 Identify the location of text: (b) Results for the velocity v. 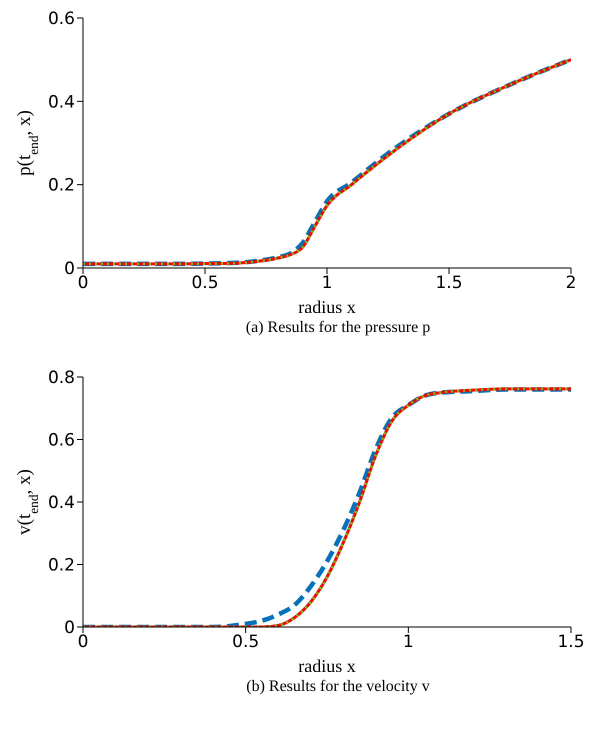
(338, 687).